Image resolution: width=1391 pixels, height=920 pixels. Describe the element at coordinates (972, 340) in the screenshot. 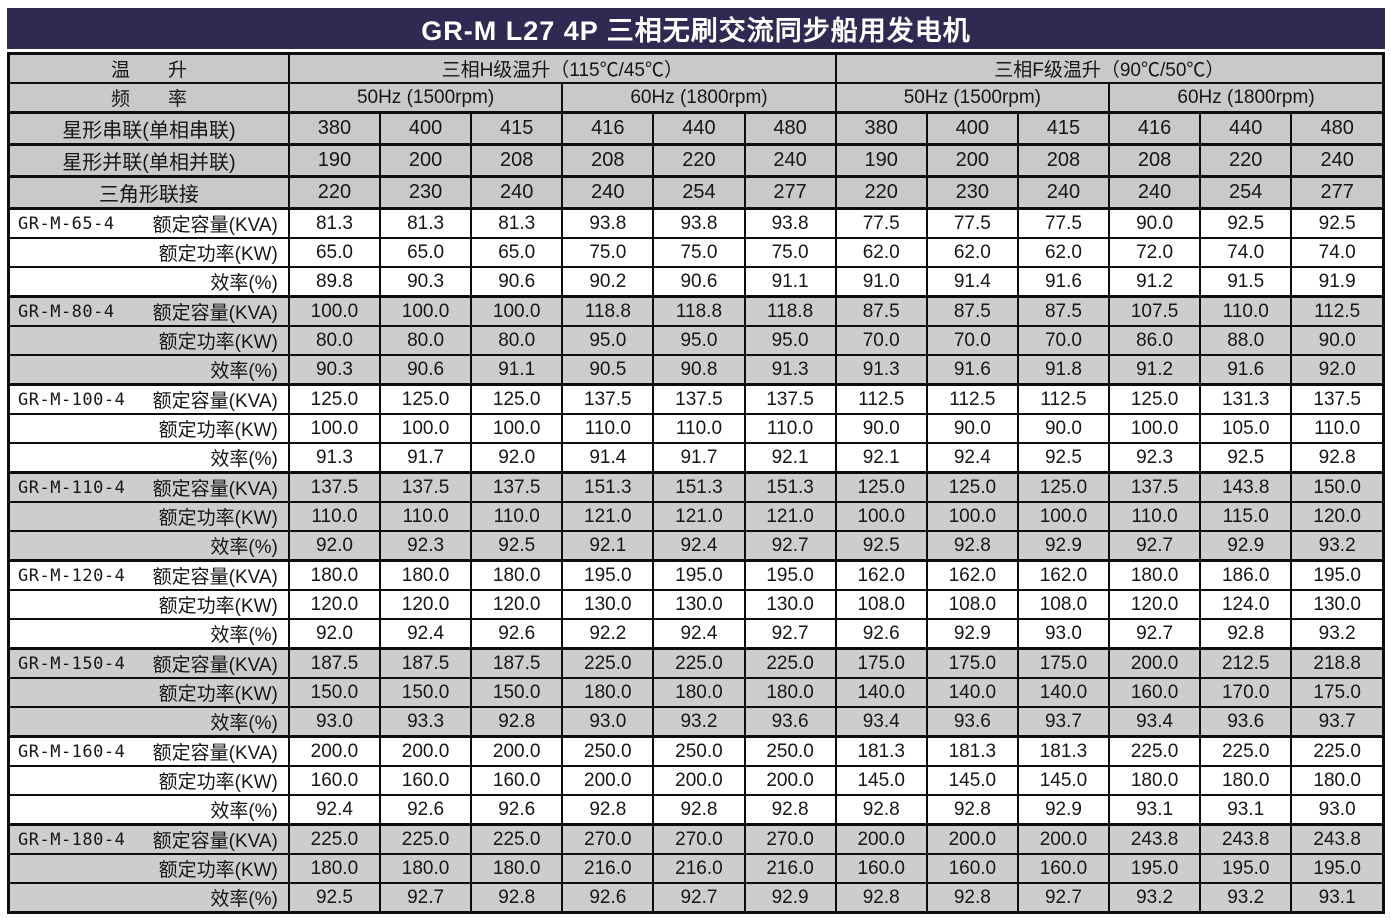

I see `power-cell: 70.0` at that location.